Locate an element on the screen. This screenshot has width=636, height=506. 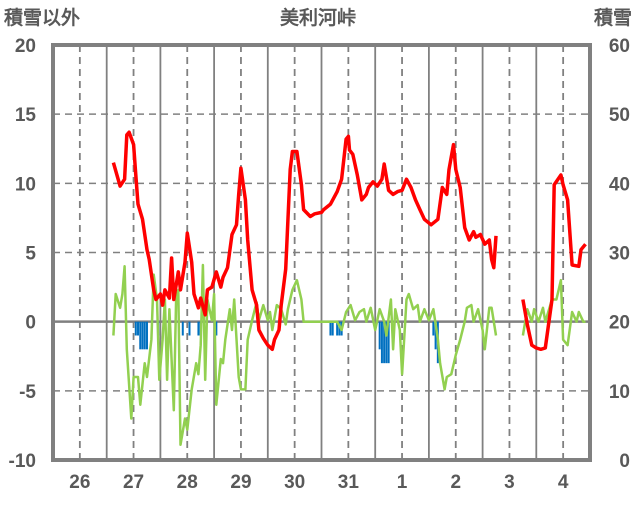
left-y-tick-label: 20 is located at coordinates (25, 46).